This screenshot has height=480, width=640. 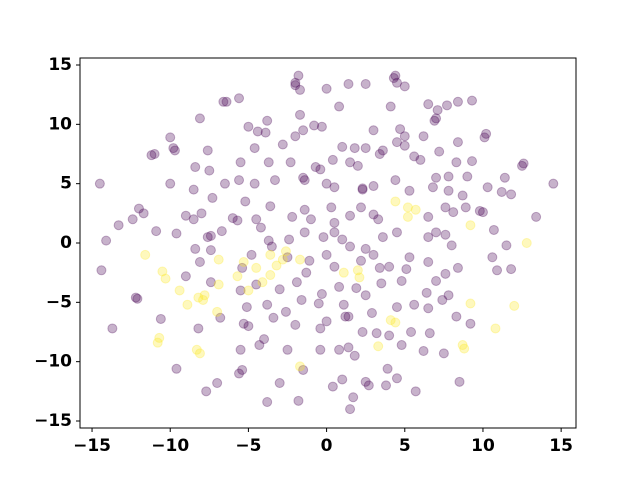 What do you see at coordinates (561, 446) in the screenshot?
I see `x-tick-label: 15` at bounding box center [561, 446].